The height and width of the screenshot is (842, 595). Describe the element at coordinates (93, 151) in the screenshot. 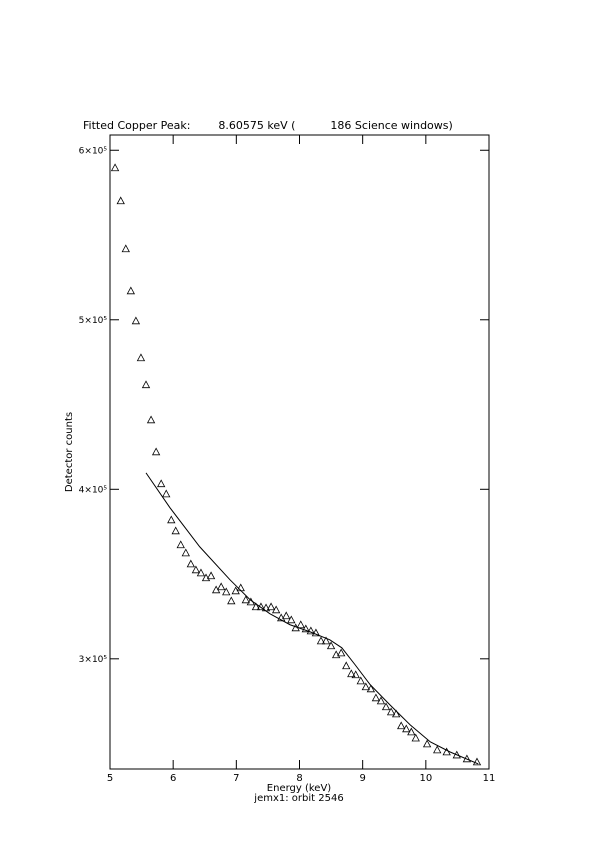

I see `y-tick-label: 6×10⁵` at that location.